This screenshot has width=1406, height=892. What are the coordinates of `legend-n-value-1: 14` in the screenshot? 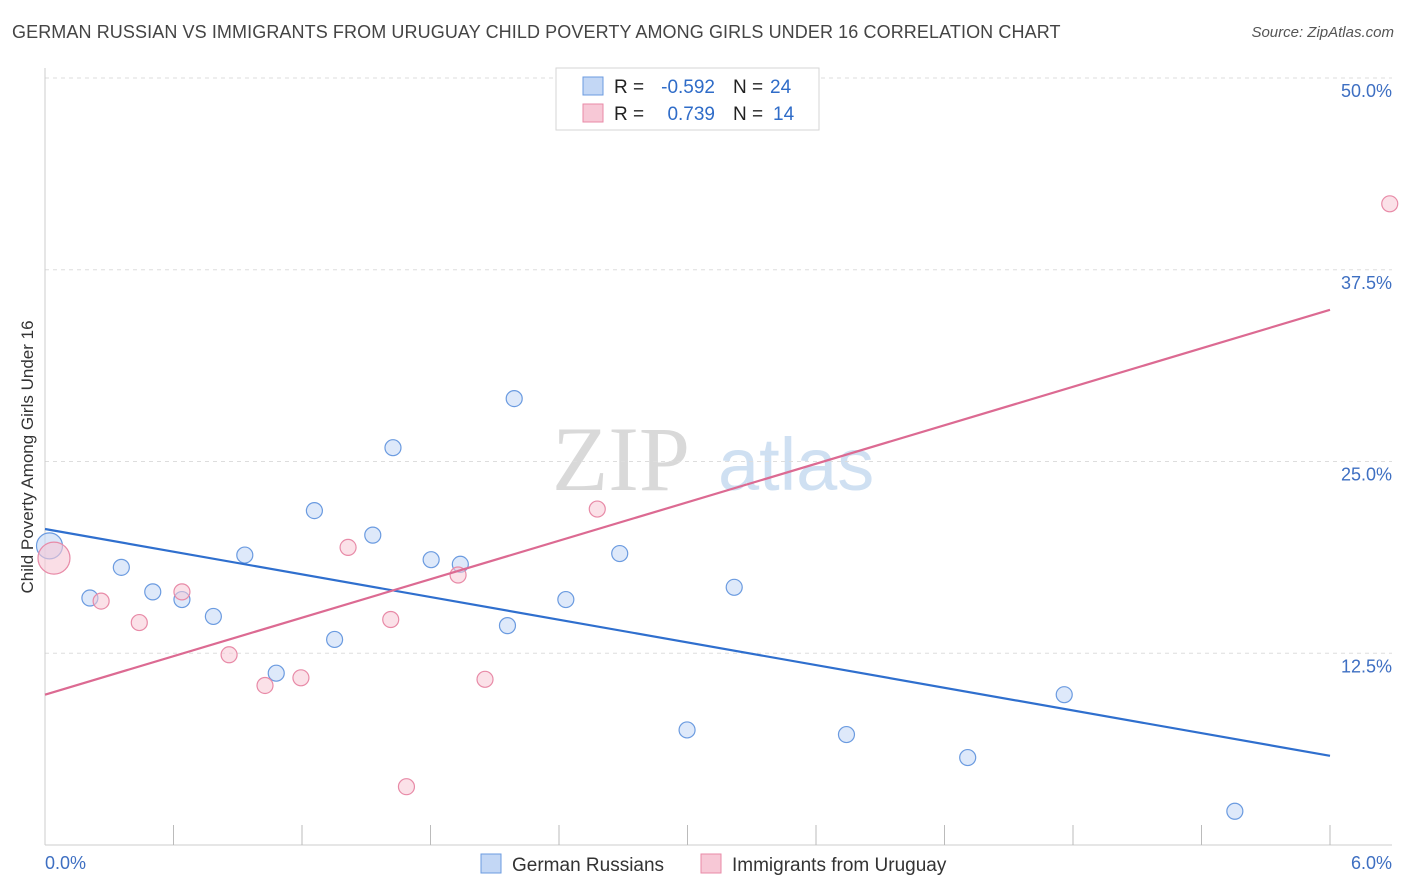 It's located at (784, 114).